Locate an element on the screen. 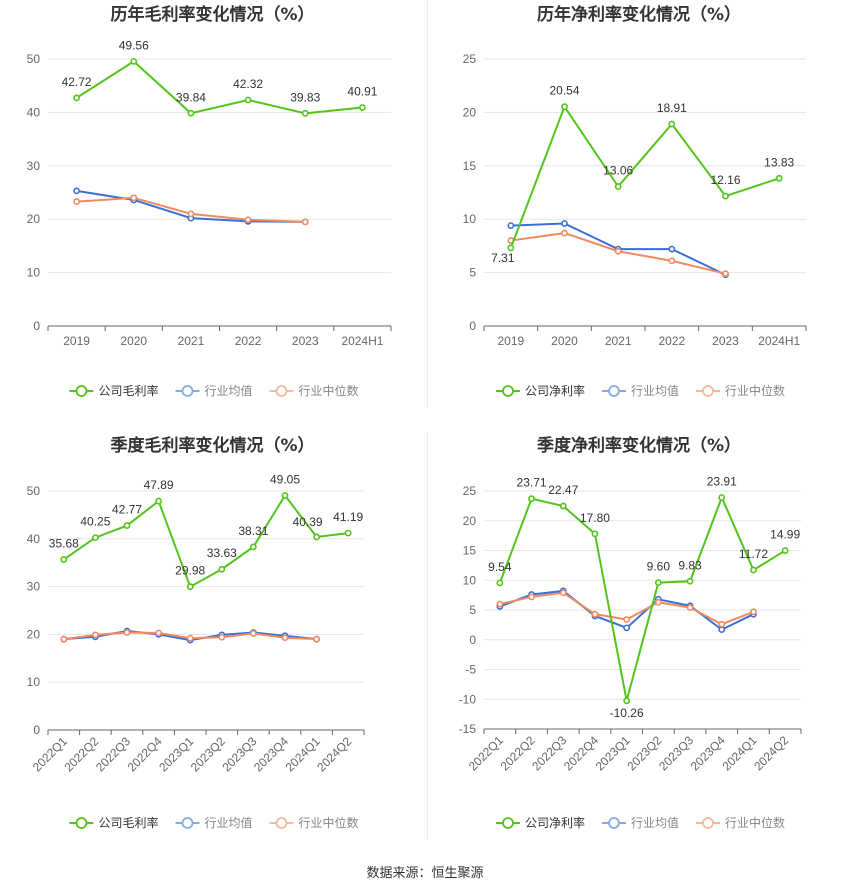 The width and height of the screenshot is (850, 891). data-label: 7.31 is located at coordinates (503, 258).